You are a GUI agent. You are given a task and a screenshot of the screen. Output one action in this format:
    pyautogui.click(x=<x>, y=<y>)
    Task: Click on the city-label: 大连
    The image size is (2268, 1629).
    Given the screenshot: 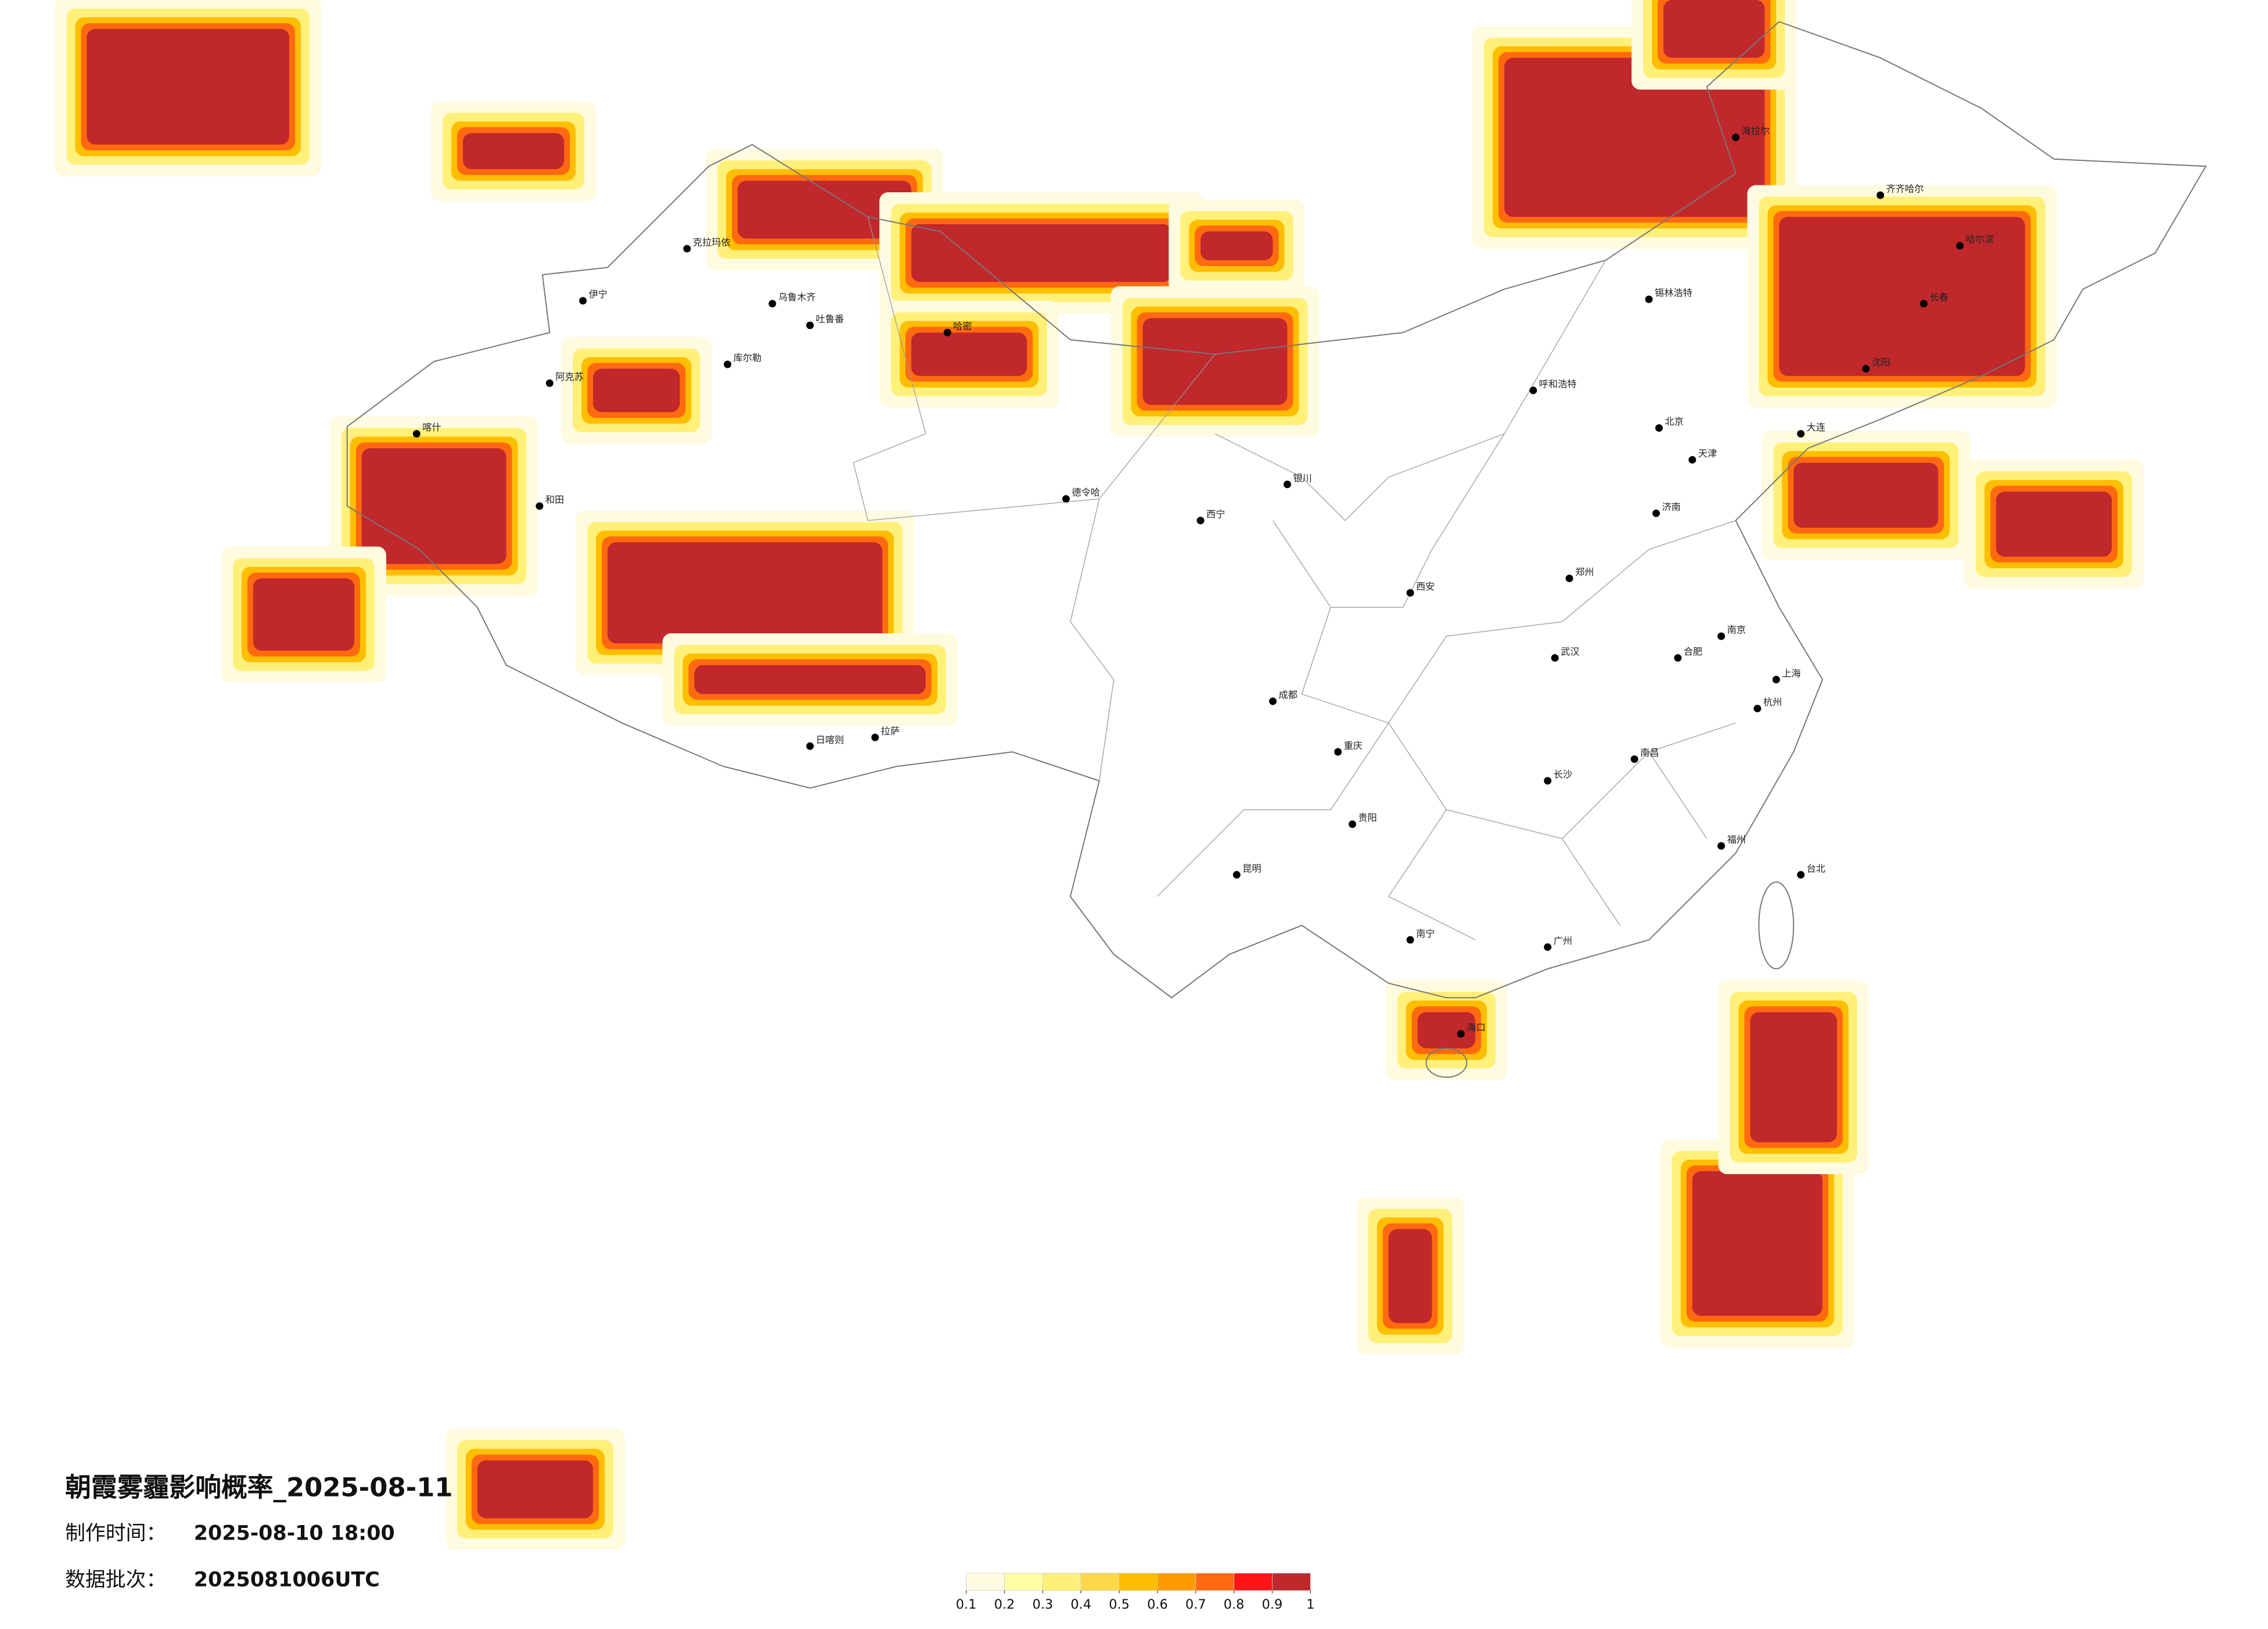 What is the action you would take?
    pyautogui.click(x=1816, y=427)
    